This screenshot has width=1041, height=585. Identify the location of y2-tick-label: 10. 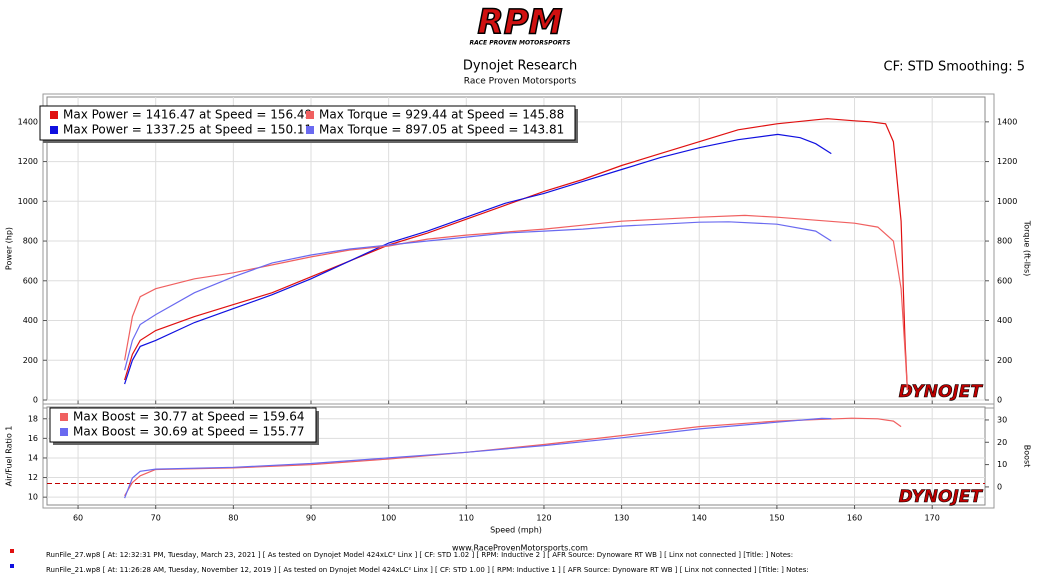
(1002, 464).